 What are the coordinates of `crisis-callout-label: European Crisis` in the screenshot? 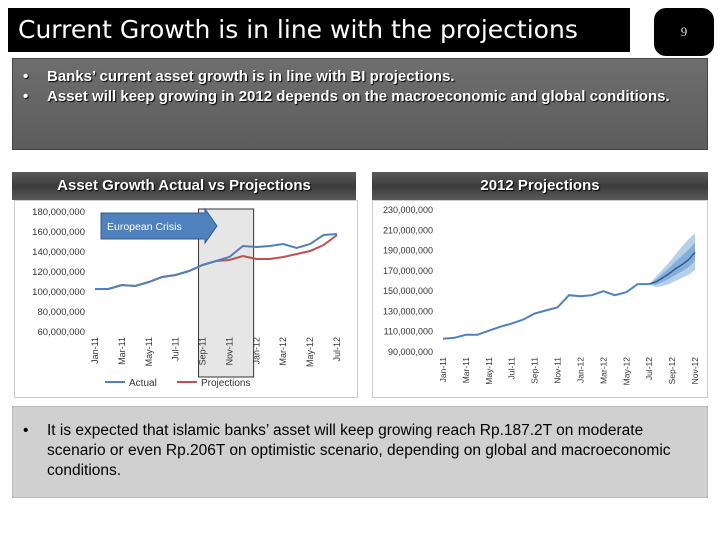 It's located at (144, 227).